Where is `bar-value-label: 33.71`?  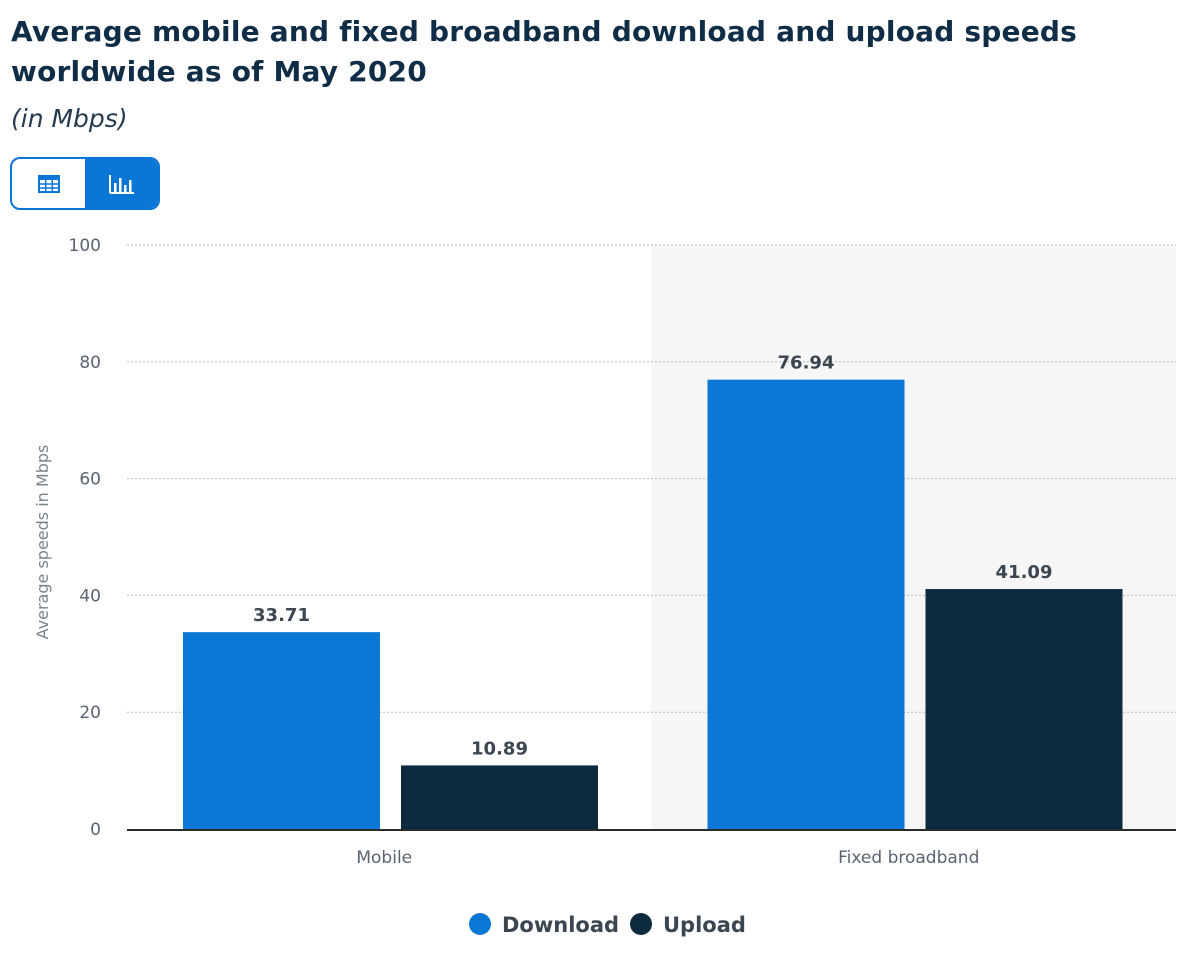 bar-value-label: 33.71 is located at coordinates (281, 615).